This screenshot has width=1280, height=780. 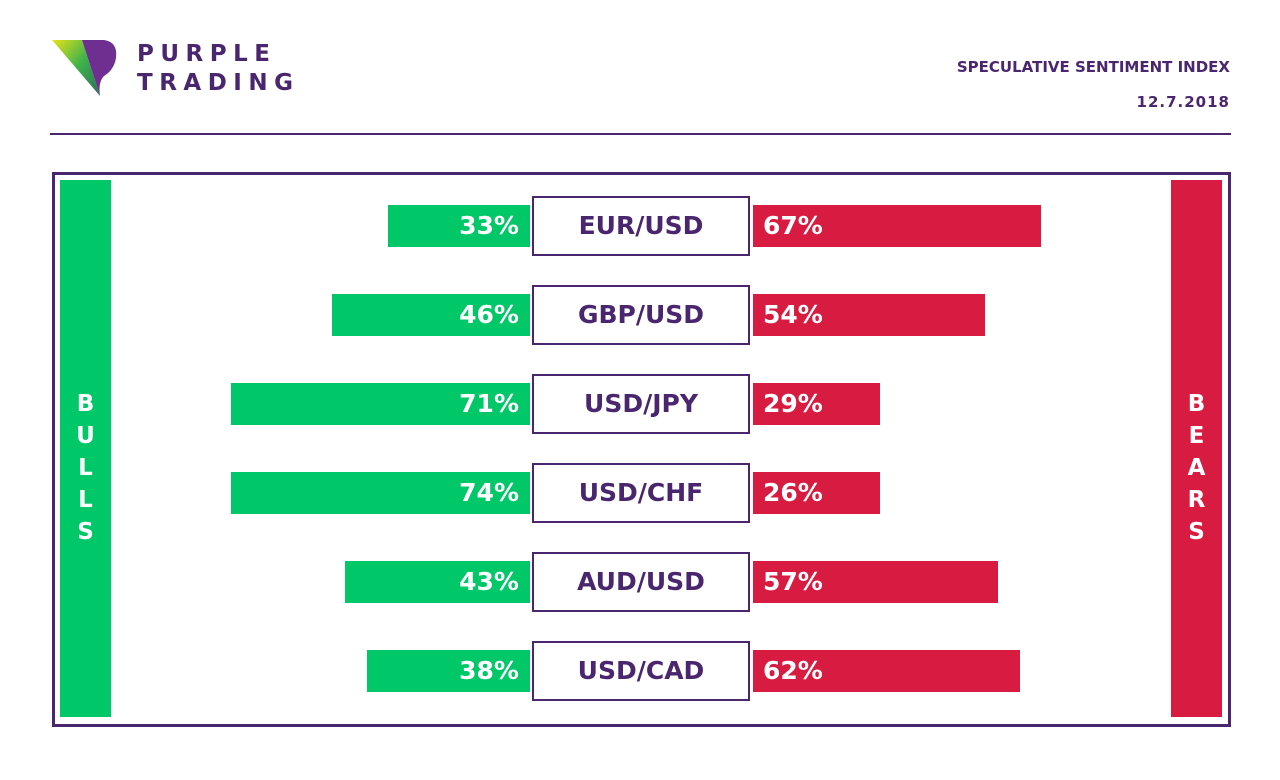 What do you see at coordinates (459, 226) in the screenshot?
I see `bulls-bar: 33%` at bounding box center [459, 226].